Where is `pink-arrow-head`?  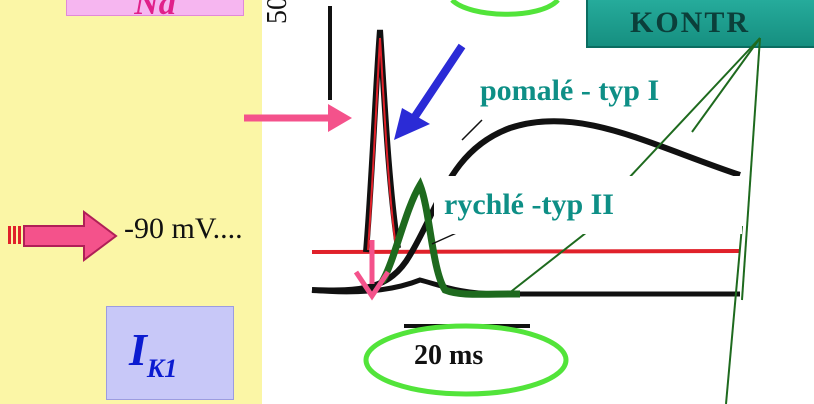 pink-arrow-head is located at coordinates (340, 118).